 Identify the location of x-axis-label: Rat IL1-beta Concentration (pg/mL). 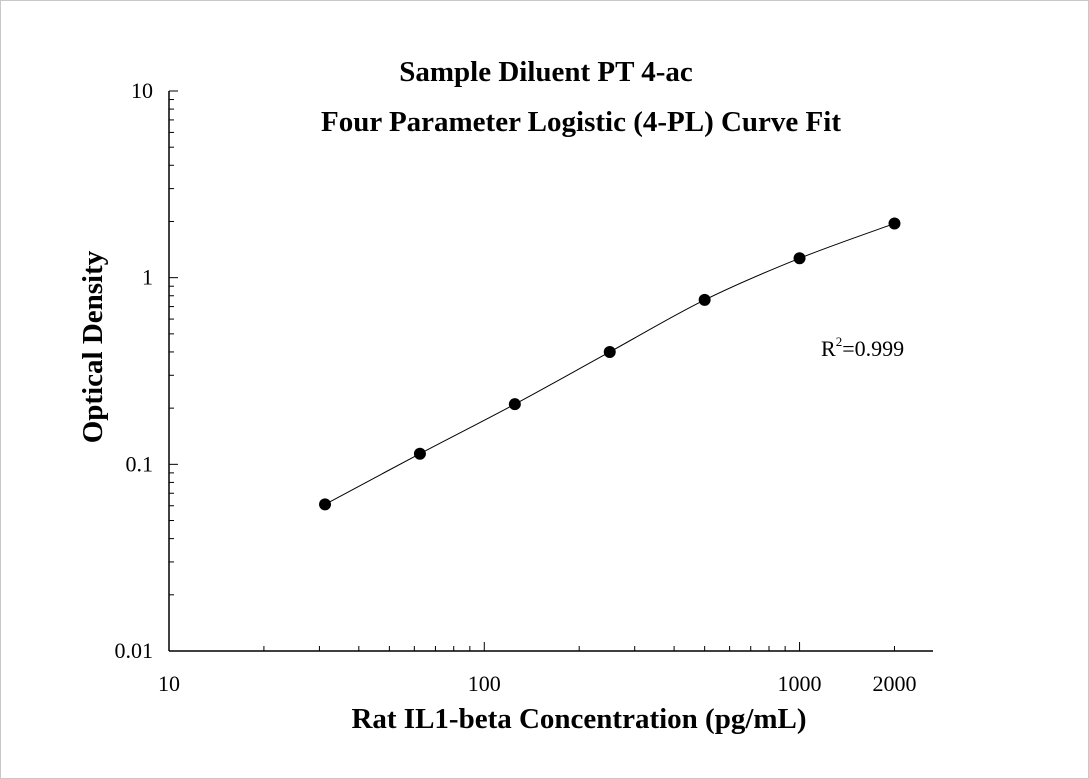
(578, 719).